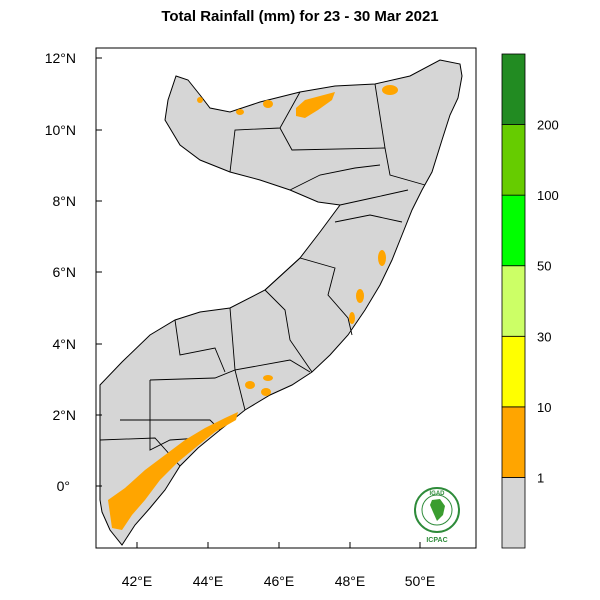  What do you see at coordinates (544, 266) in the screenshot?
I see `legend-tick-label: 50` at bounding box center [544, 266].